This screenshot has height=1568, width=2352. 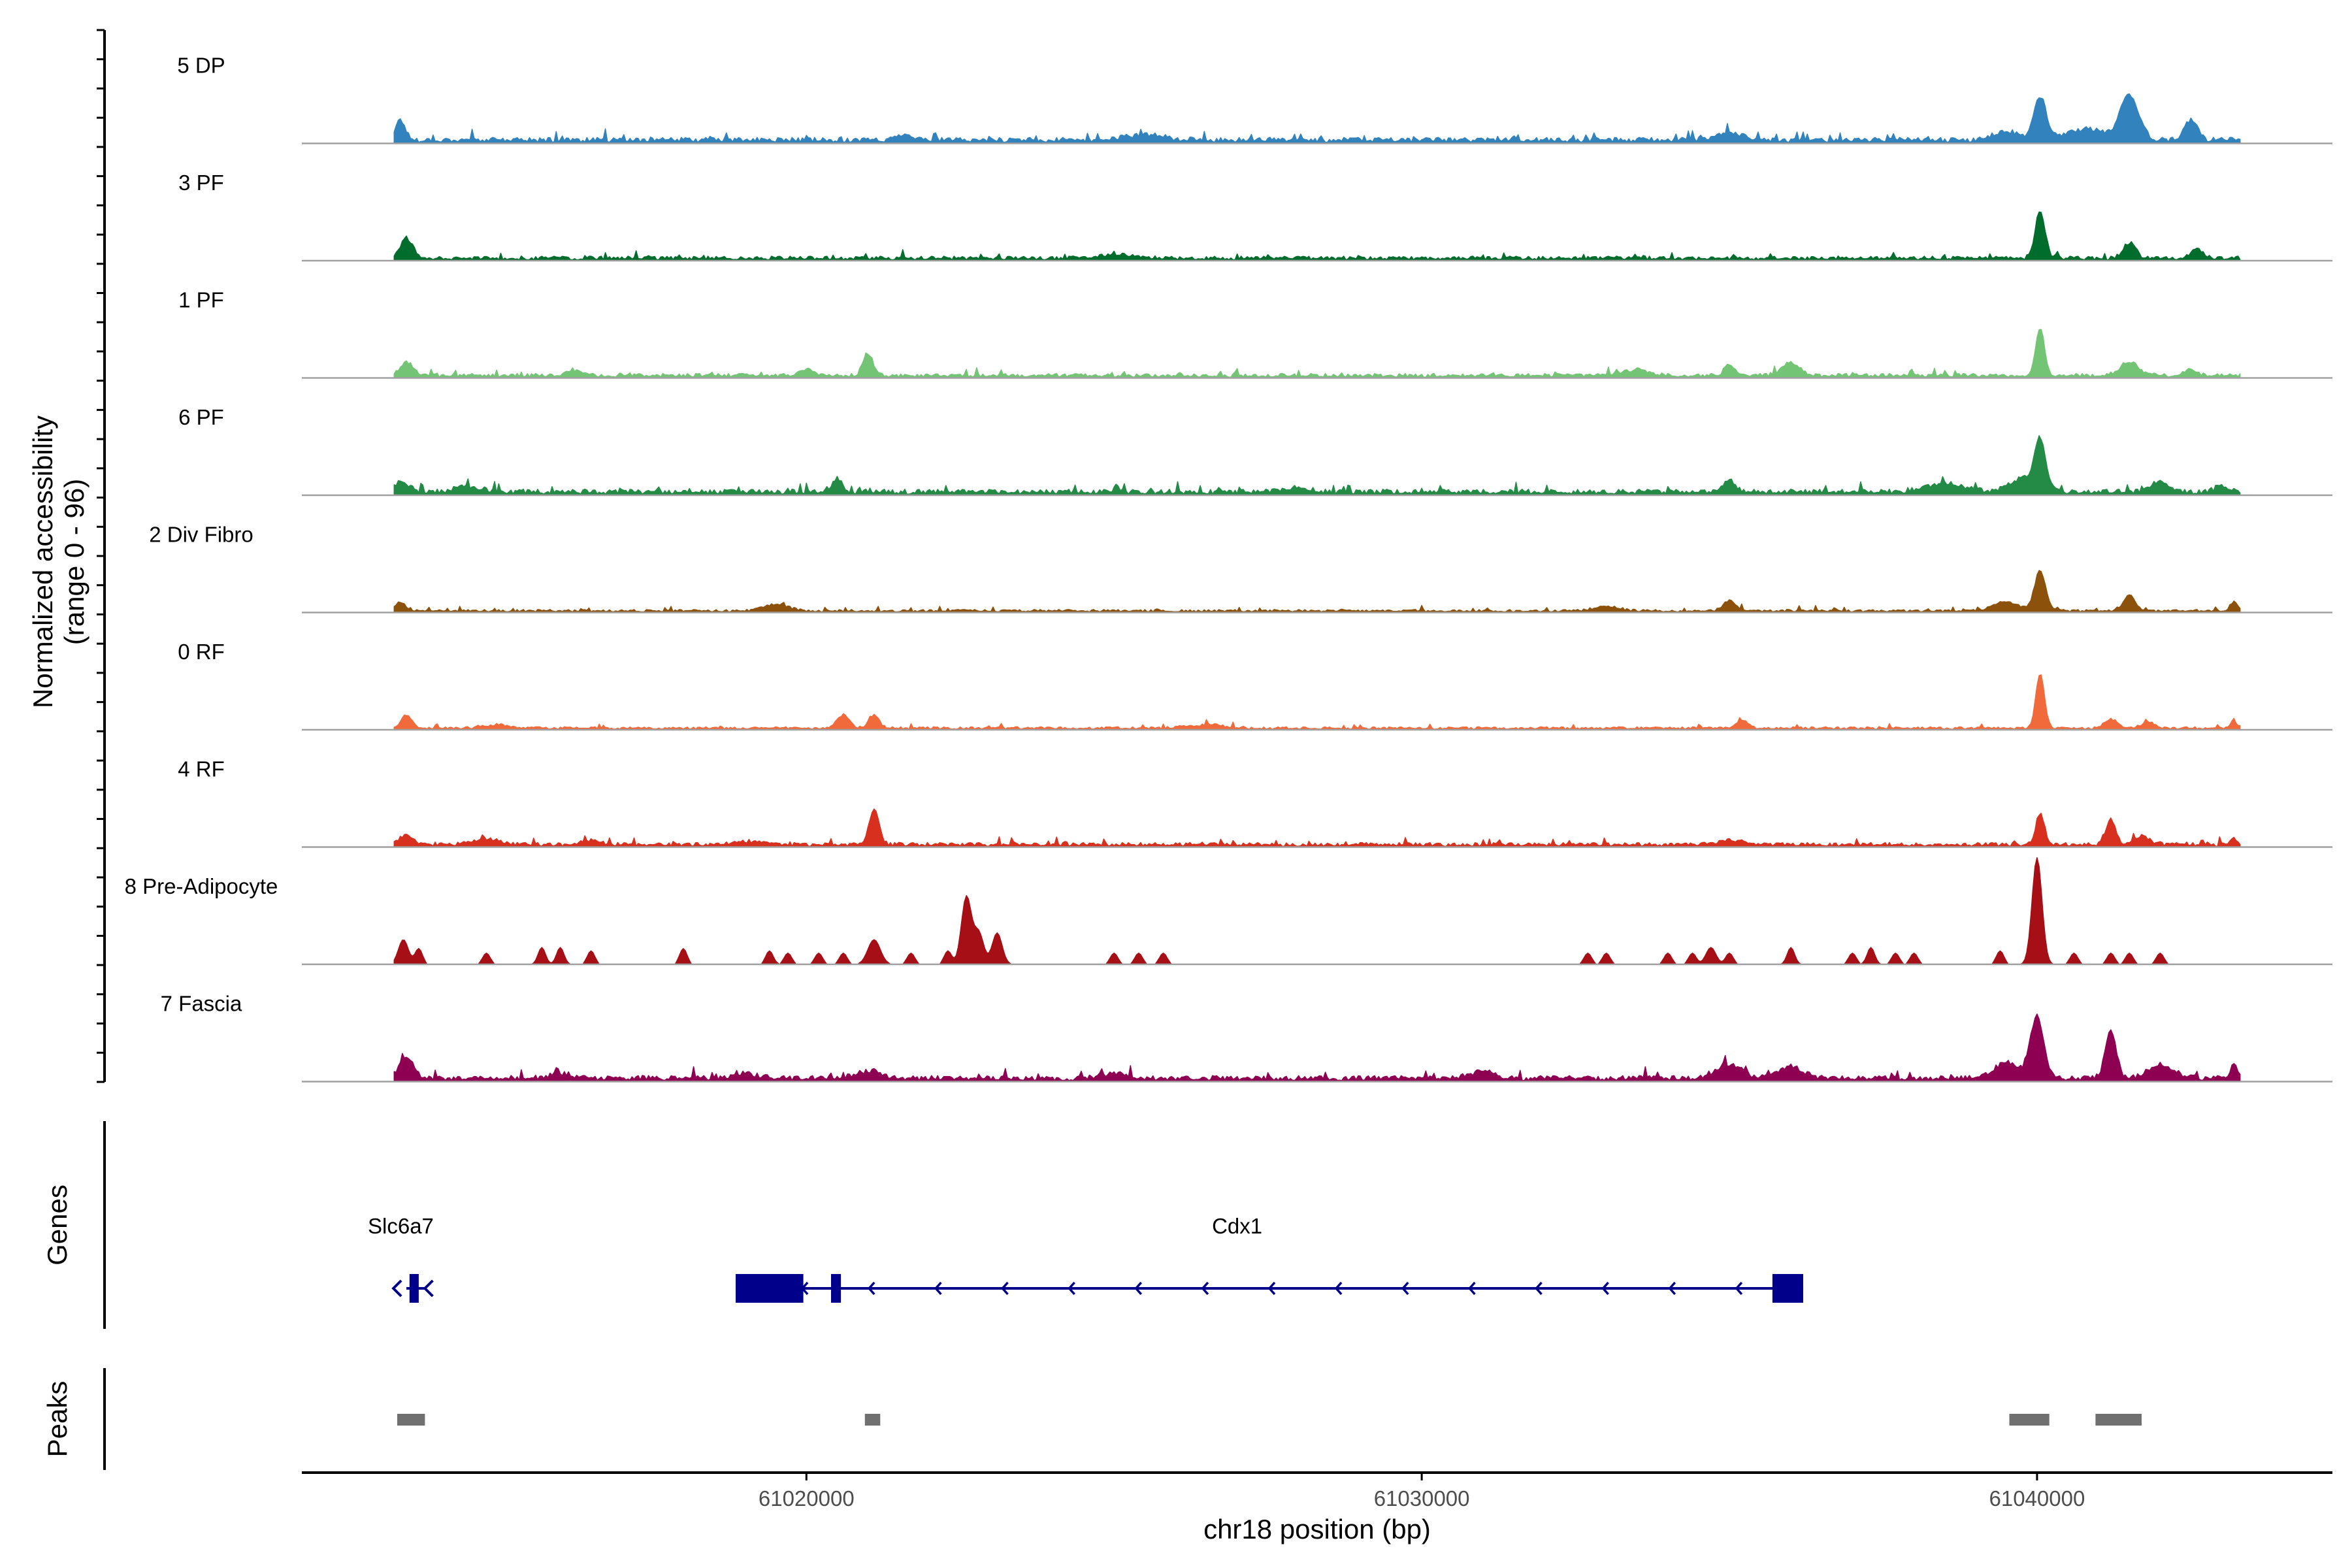 I want to click on x-tick-label: 61030000, so click(x=1422, y=1498).